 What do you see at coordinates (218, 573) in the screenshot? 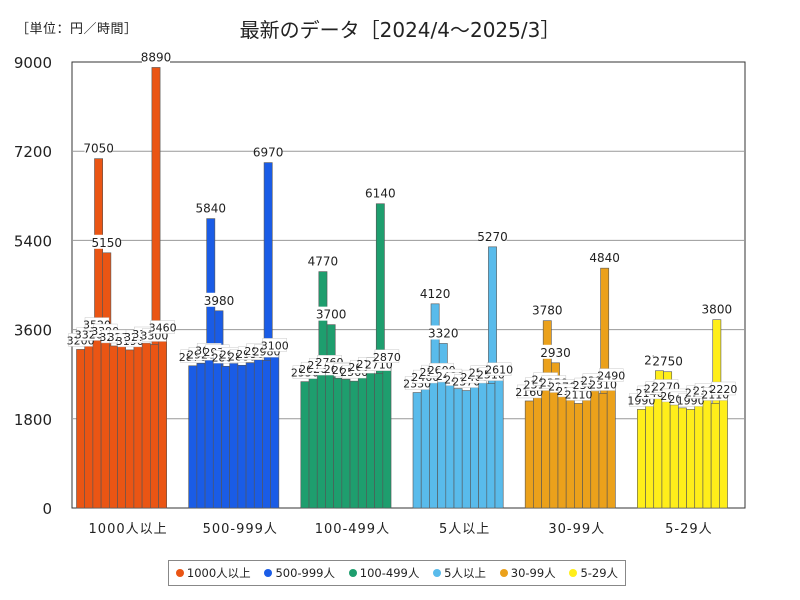
I see `legend-label: 1000人以上` at bounding box center [218, 573].